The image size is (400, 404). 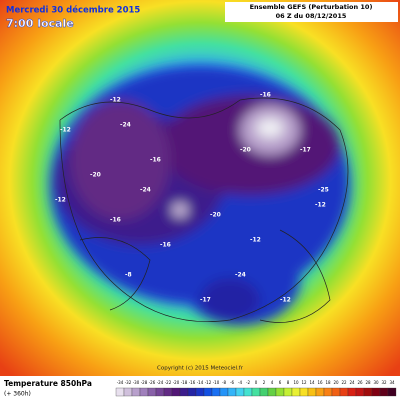 I want to click on legend-tick-label: -16, so click(x=192, y=382).